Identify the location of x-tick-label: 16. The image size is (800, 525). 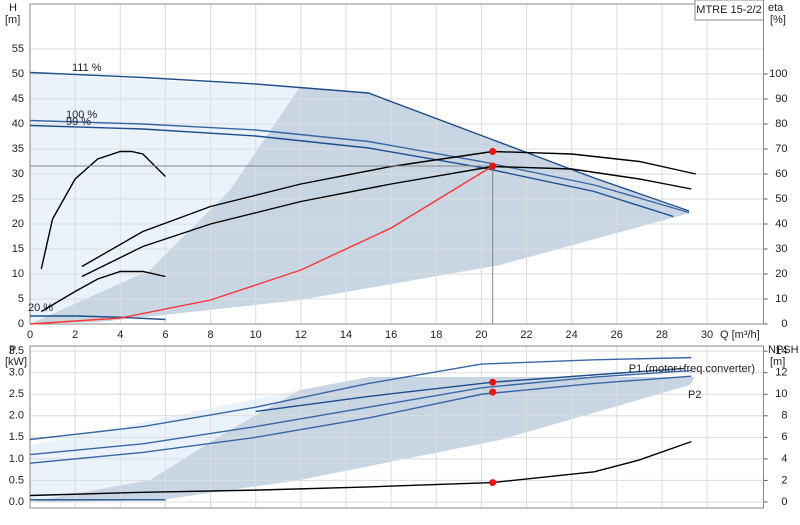
(391, 335).